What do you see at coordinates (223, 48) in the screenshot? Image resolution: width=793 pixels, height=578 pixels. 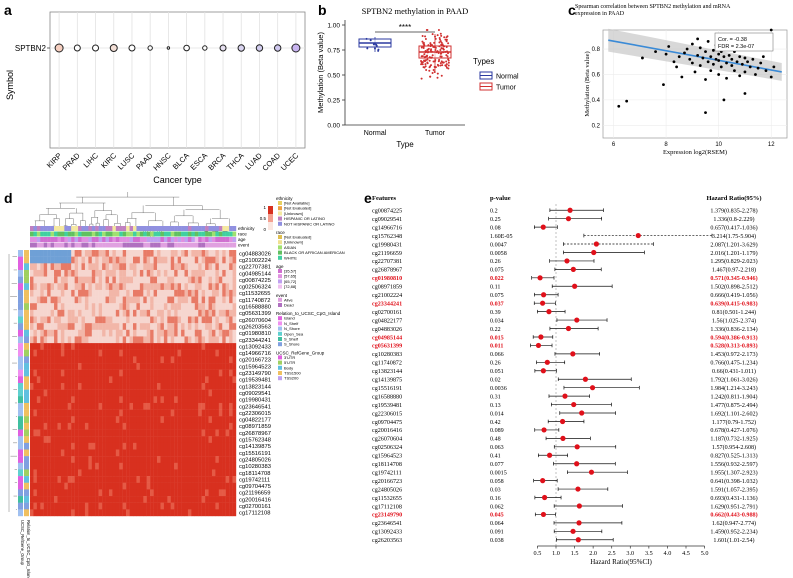 I see `dot-point` at bounding box center [223, 48].